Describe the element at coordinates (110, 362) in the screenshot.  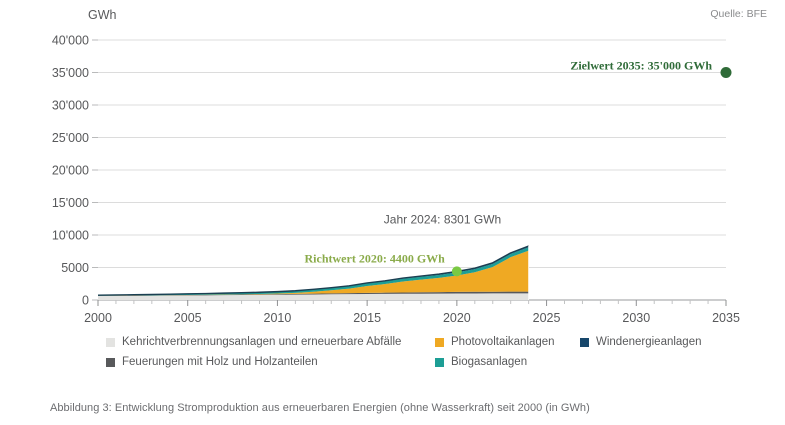
I see `legend-swatch-holz` at that location.